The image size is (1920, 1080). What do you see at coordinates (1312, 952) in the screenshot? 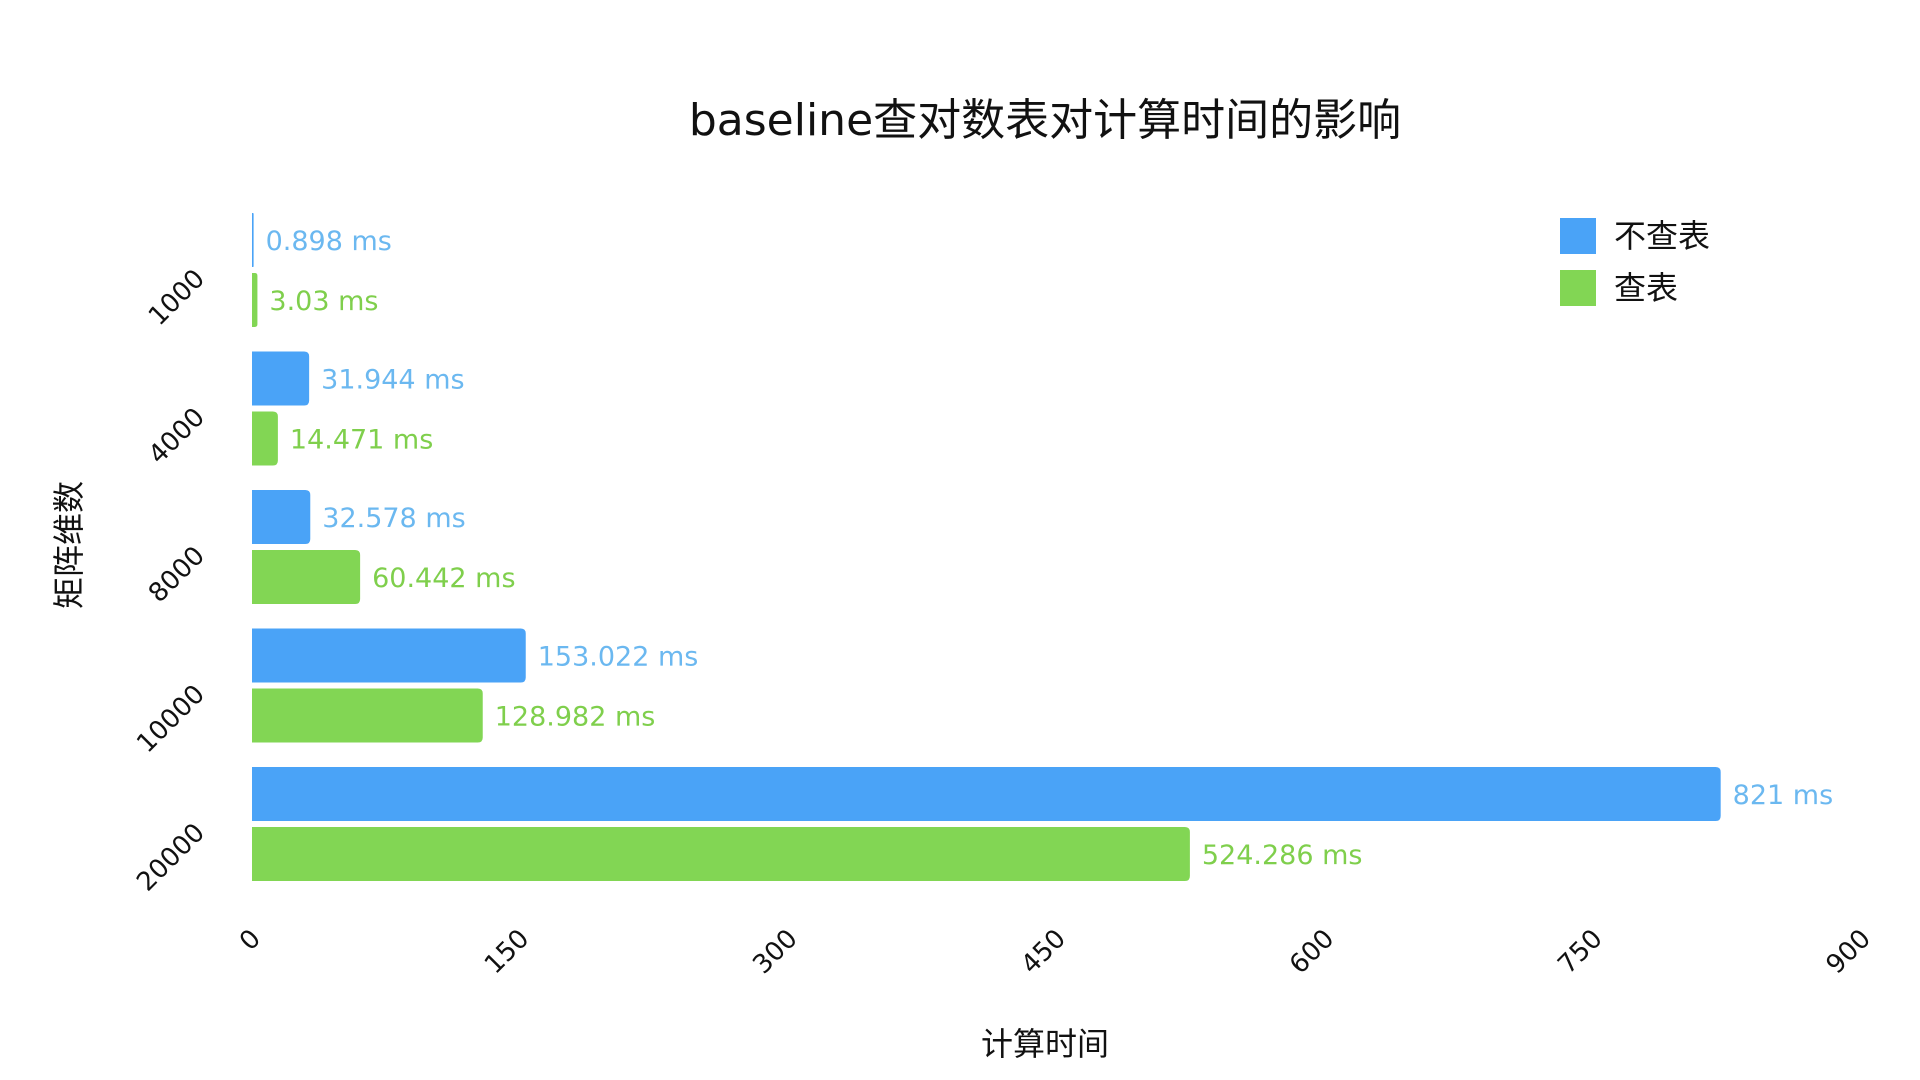
I see `x-tick-label: 600` at bounding box center [1312, 952].